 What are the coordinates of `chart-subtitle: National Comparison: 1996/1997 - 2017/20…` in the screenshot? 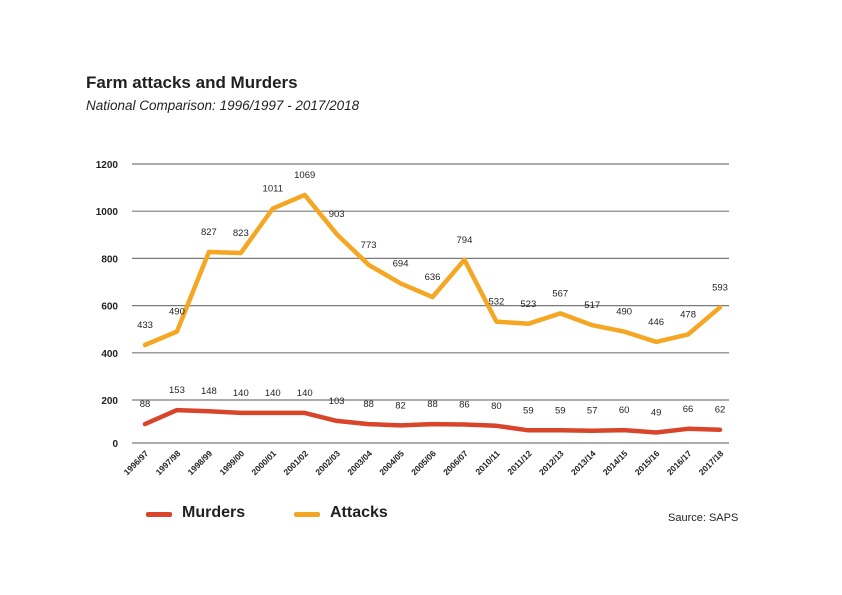 It's located at (223, 105).